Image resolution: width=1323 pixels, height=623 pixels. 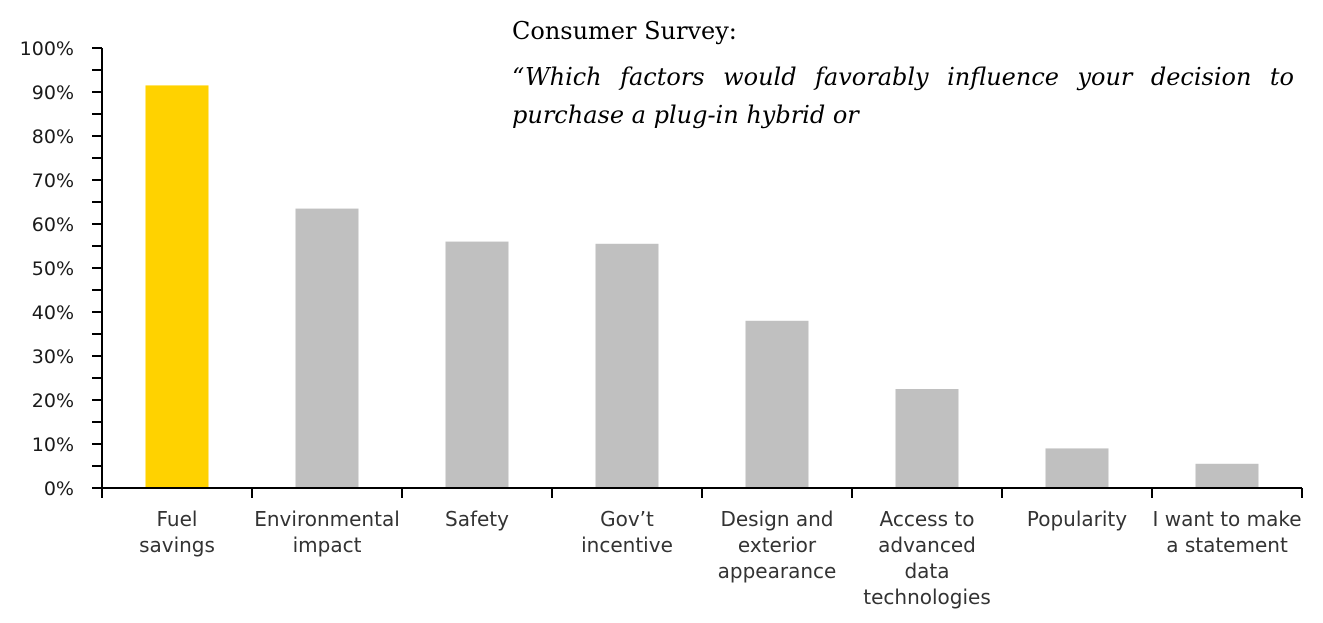 I want to click on y-tick-label: 30%, so click(x=53, y=357).